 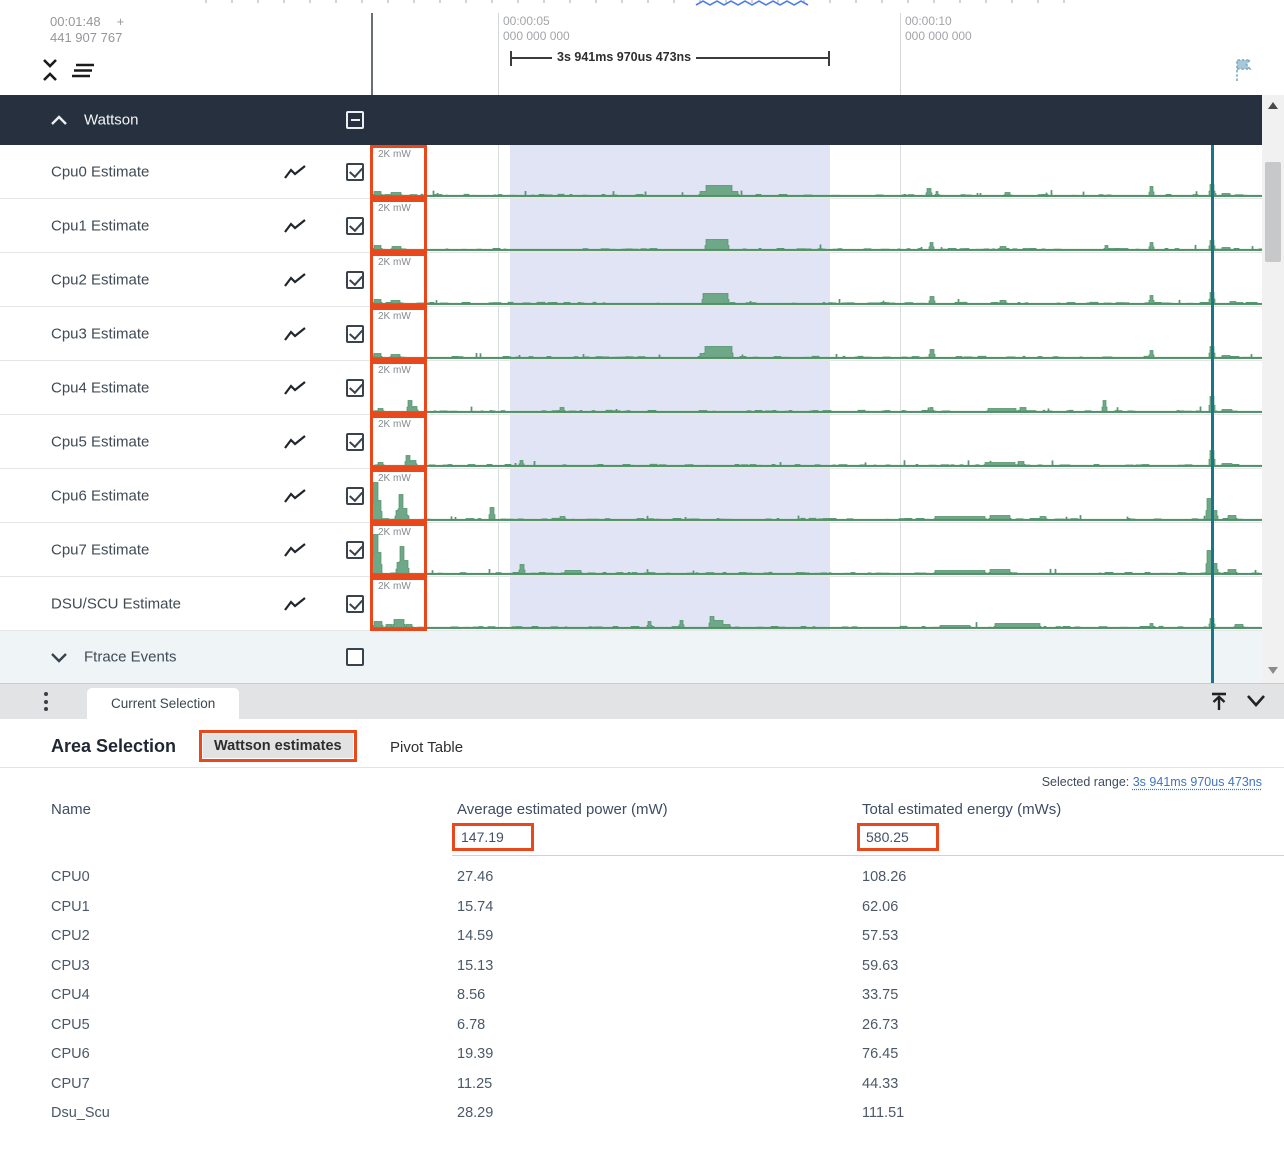 What do you see at coordinates (883, 1113) in the screenshot?
I see `cell-total-energy: 111.51` at bounding box center [883, 1113].